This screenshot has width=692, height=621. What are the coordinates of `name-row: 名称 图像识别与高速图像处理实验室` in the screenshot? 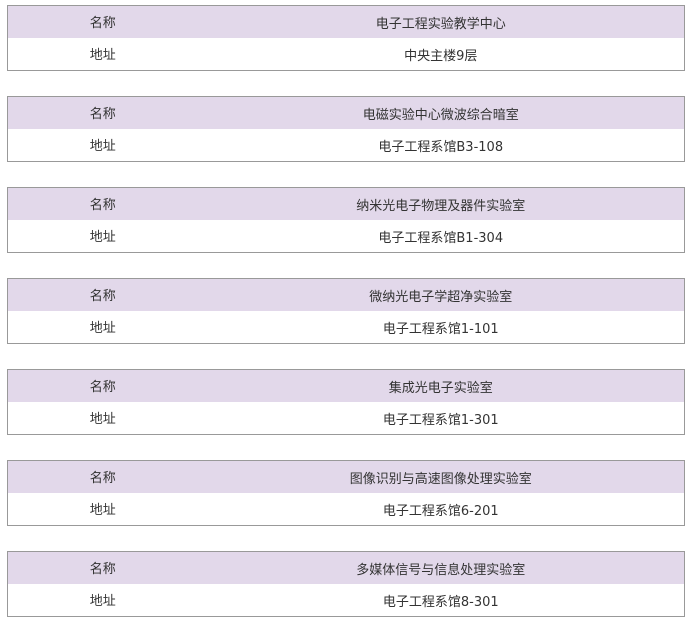 It's located at (346, 476).